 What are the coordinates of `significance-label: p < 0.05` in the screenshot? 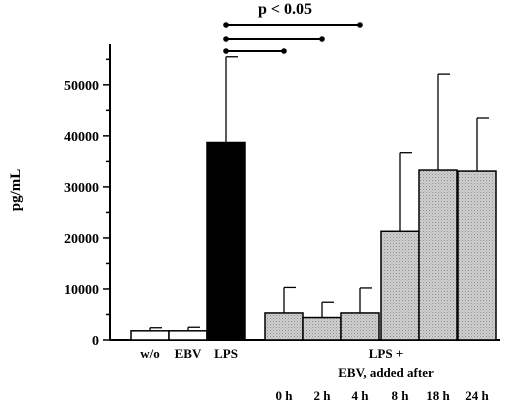 It's located at (285, 9).